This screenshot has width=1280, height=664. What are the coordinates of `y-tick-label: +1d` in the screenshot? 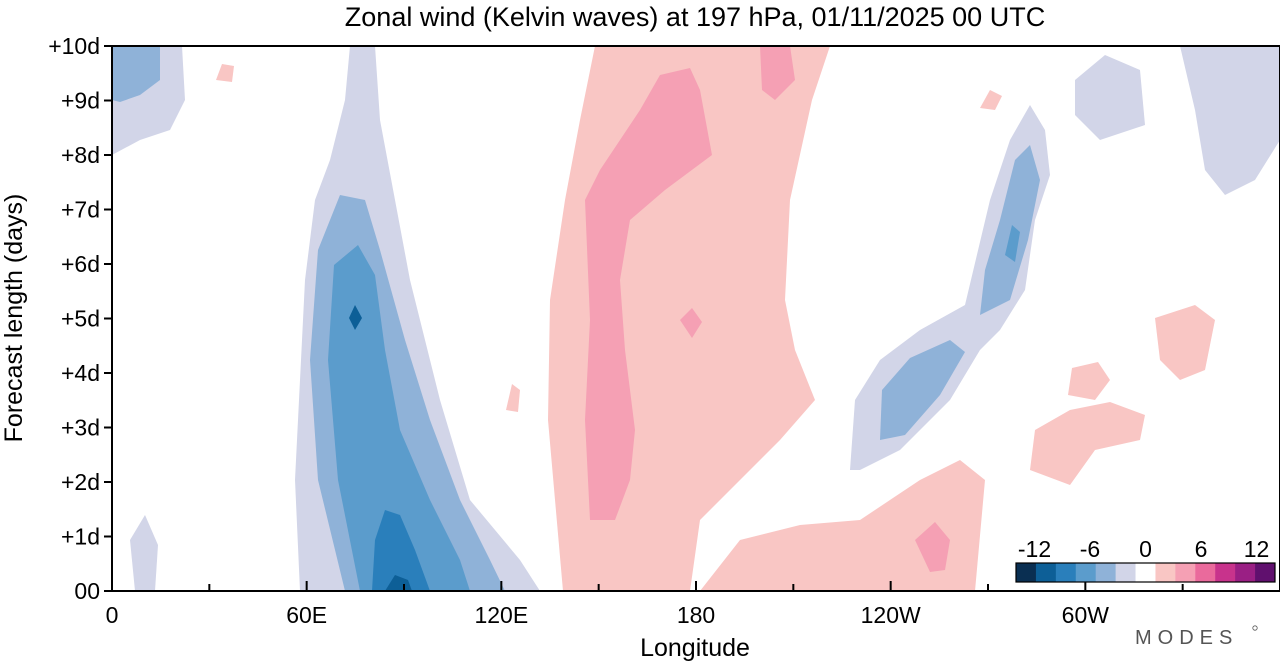 It's located at (80, 537).